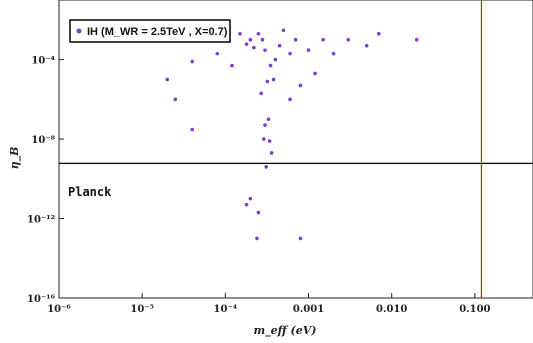 The height and width of the screenshot is (343, 533). I want to click on legend: IH (M_WR = 2.5TeV , X=0.7), so click(150, 31).